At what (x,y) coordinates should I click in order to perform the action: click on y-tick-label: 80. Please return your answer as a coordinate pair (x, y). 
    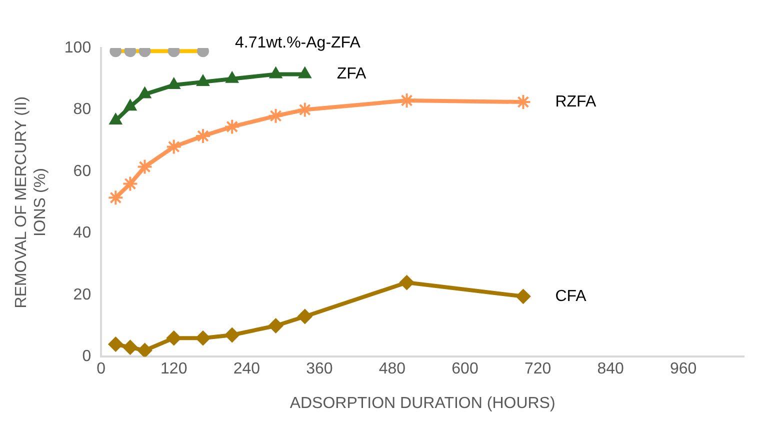
    Looking at the image, I should click on (82, 109).